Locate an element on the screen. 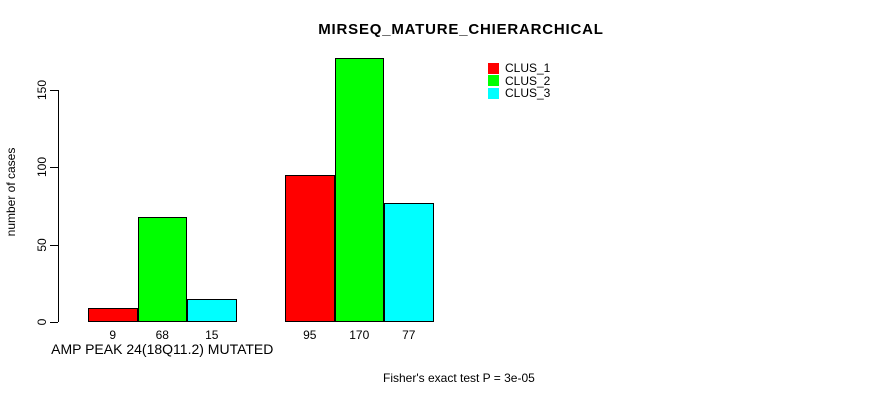  y-tick-label: 50 is located at coordinates (42, 244).